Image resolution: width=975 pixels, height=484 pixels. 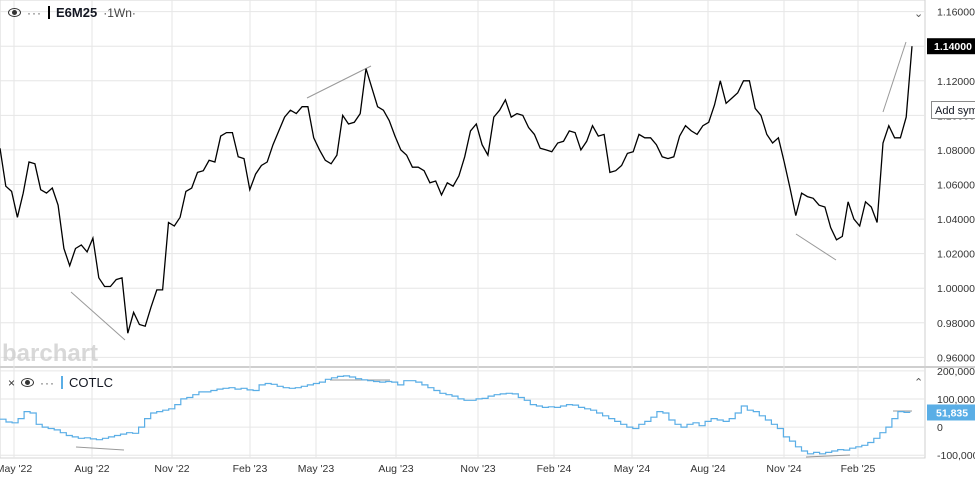 What do you see at coordinates (956, 82) in the screenshot?
I see `price-tick-label: 1.12000` at bounding box center [956, 82].